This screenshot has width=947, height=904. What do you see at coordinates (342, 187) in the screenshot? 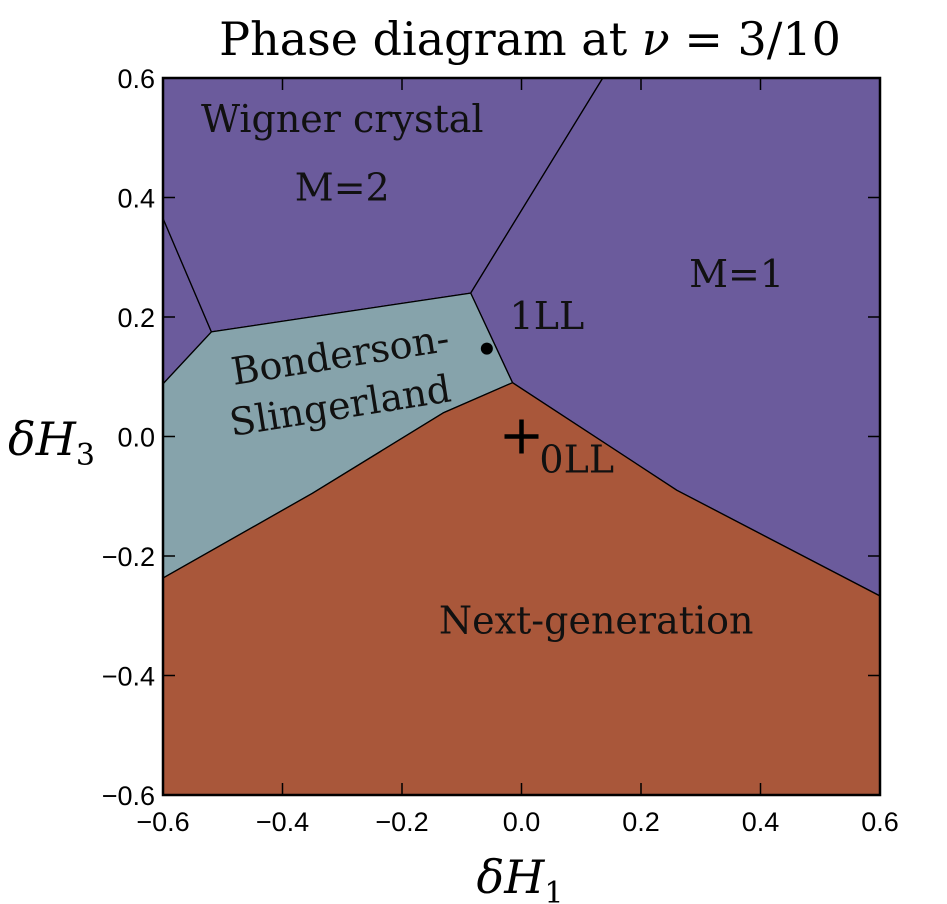
I see `label-m2: M=2` at bounding box center [342, 187].